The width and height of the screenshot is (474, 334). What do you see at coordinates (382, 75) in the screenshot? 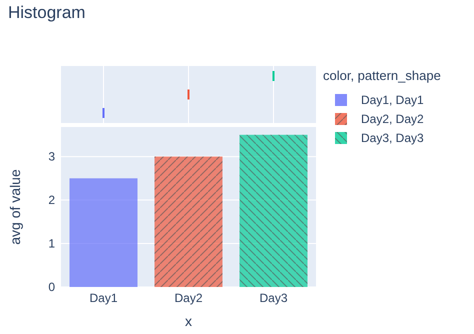
I see `legend-title: color, pattern_shape` at bounding box center [382, 75].